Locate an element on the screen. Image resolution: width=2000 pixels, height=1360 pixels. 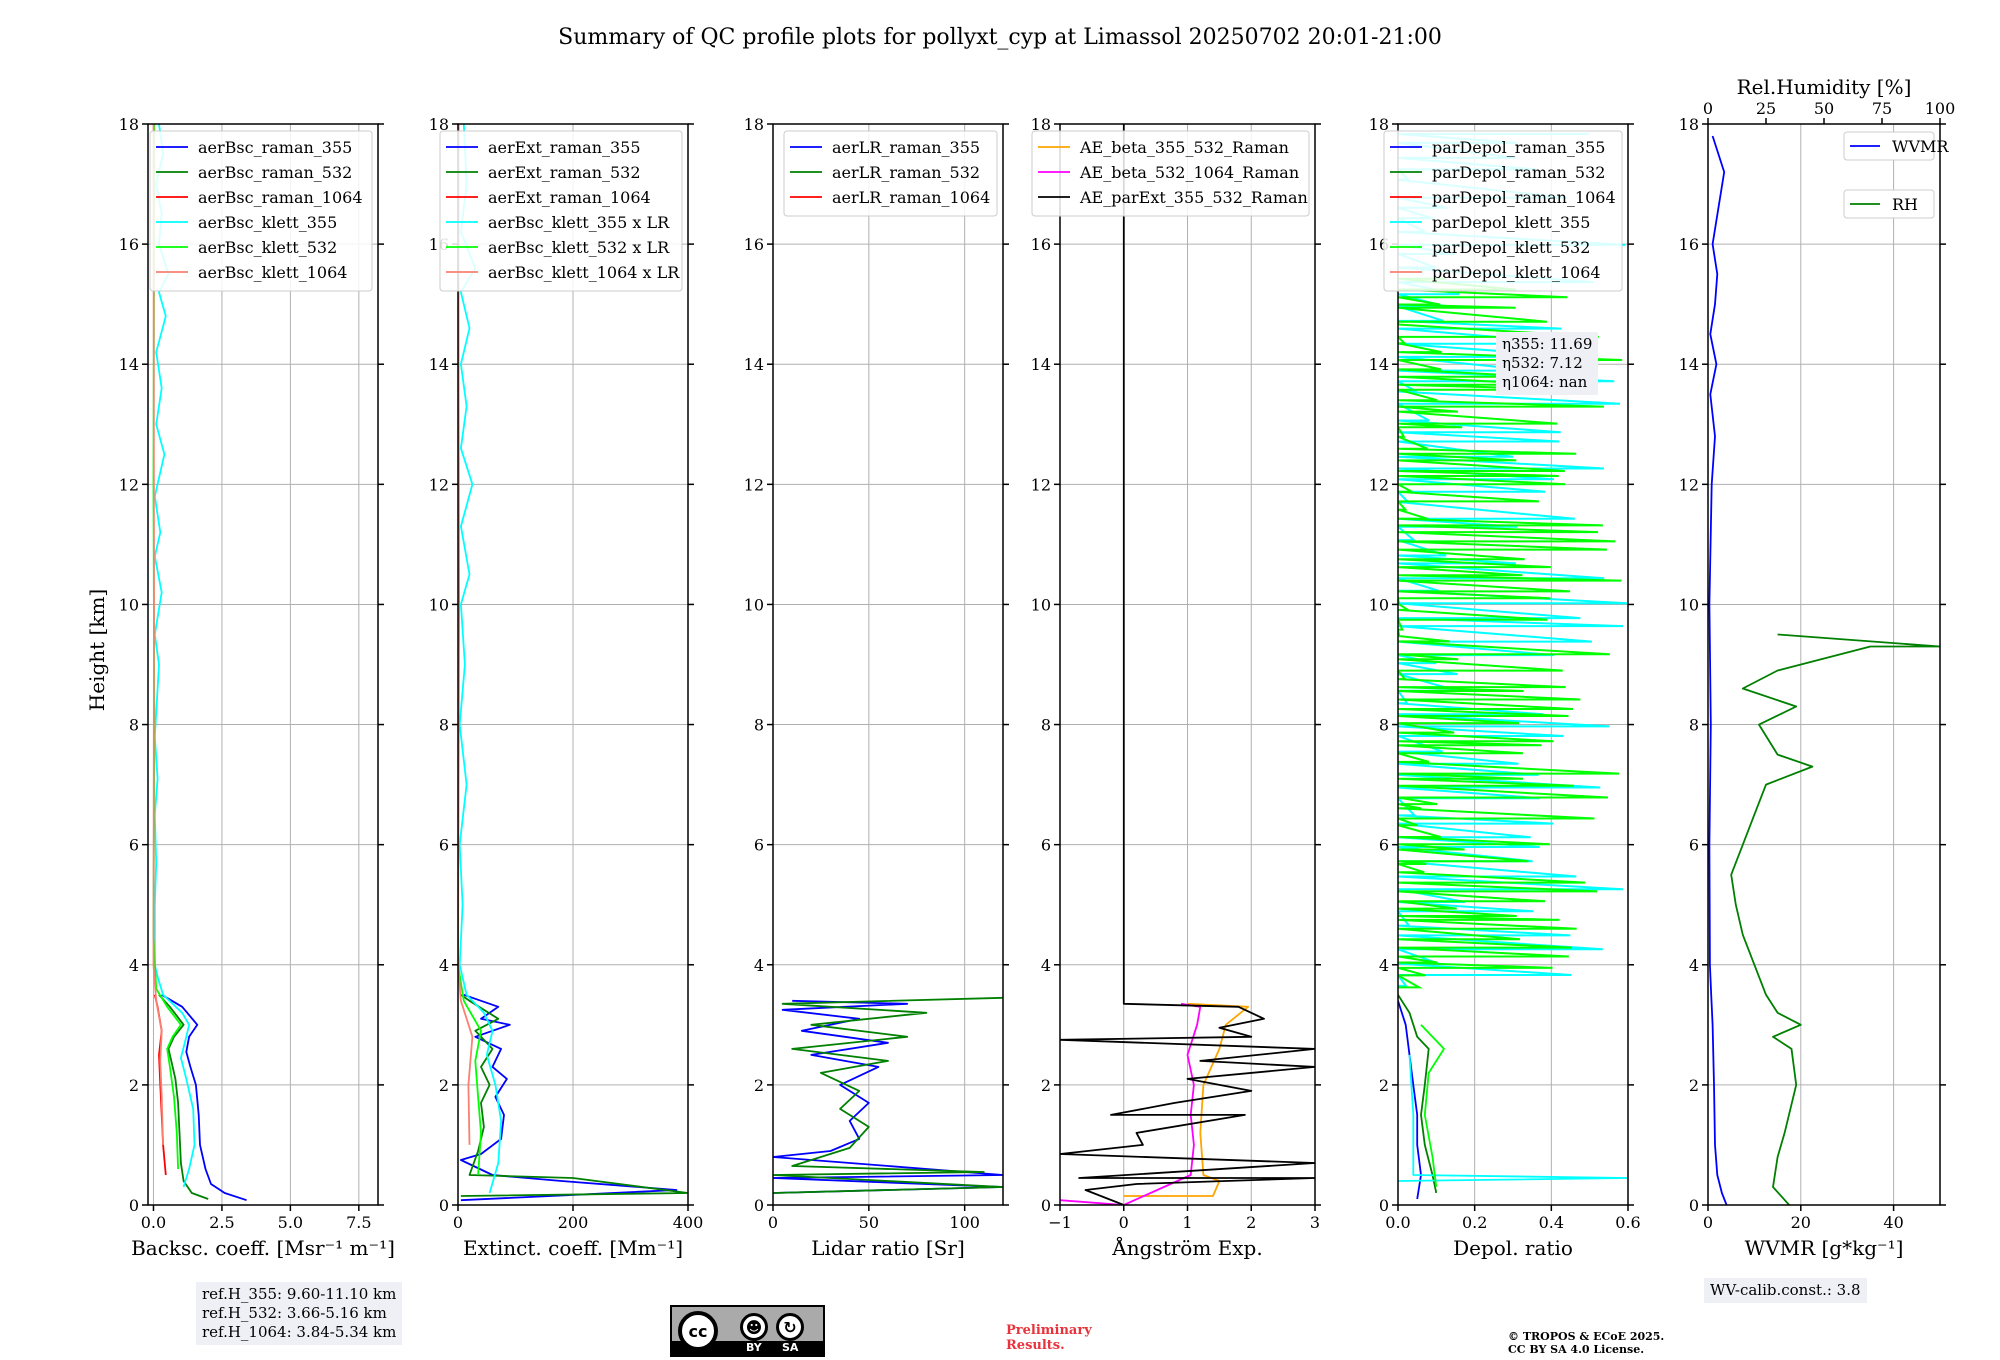
x-axis-label: Lidar ratio [Sr] is located at coordinates (888, 1248).